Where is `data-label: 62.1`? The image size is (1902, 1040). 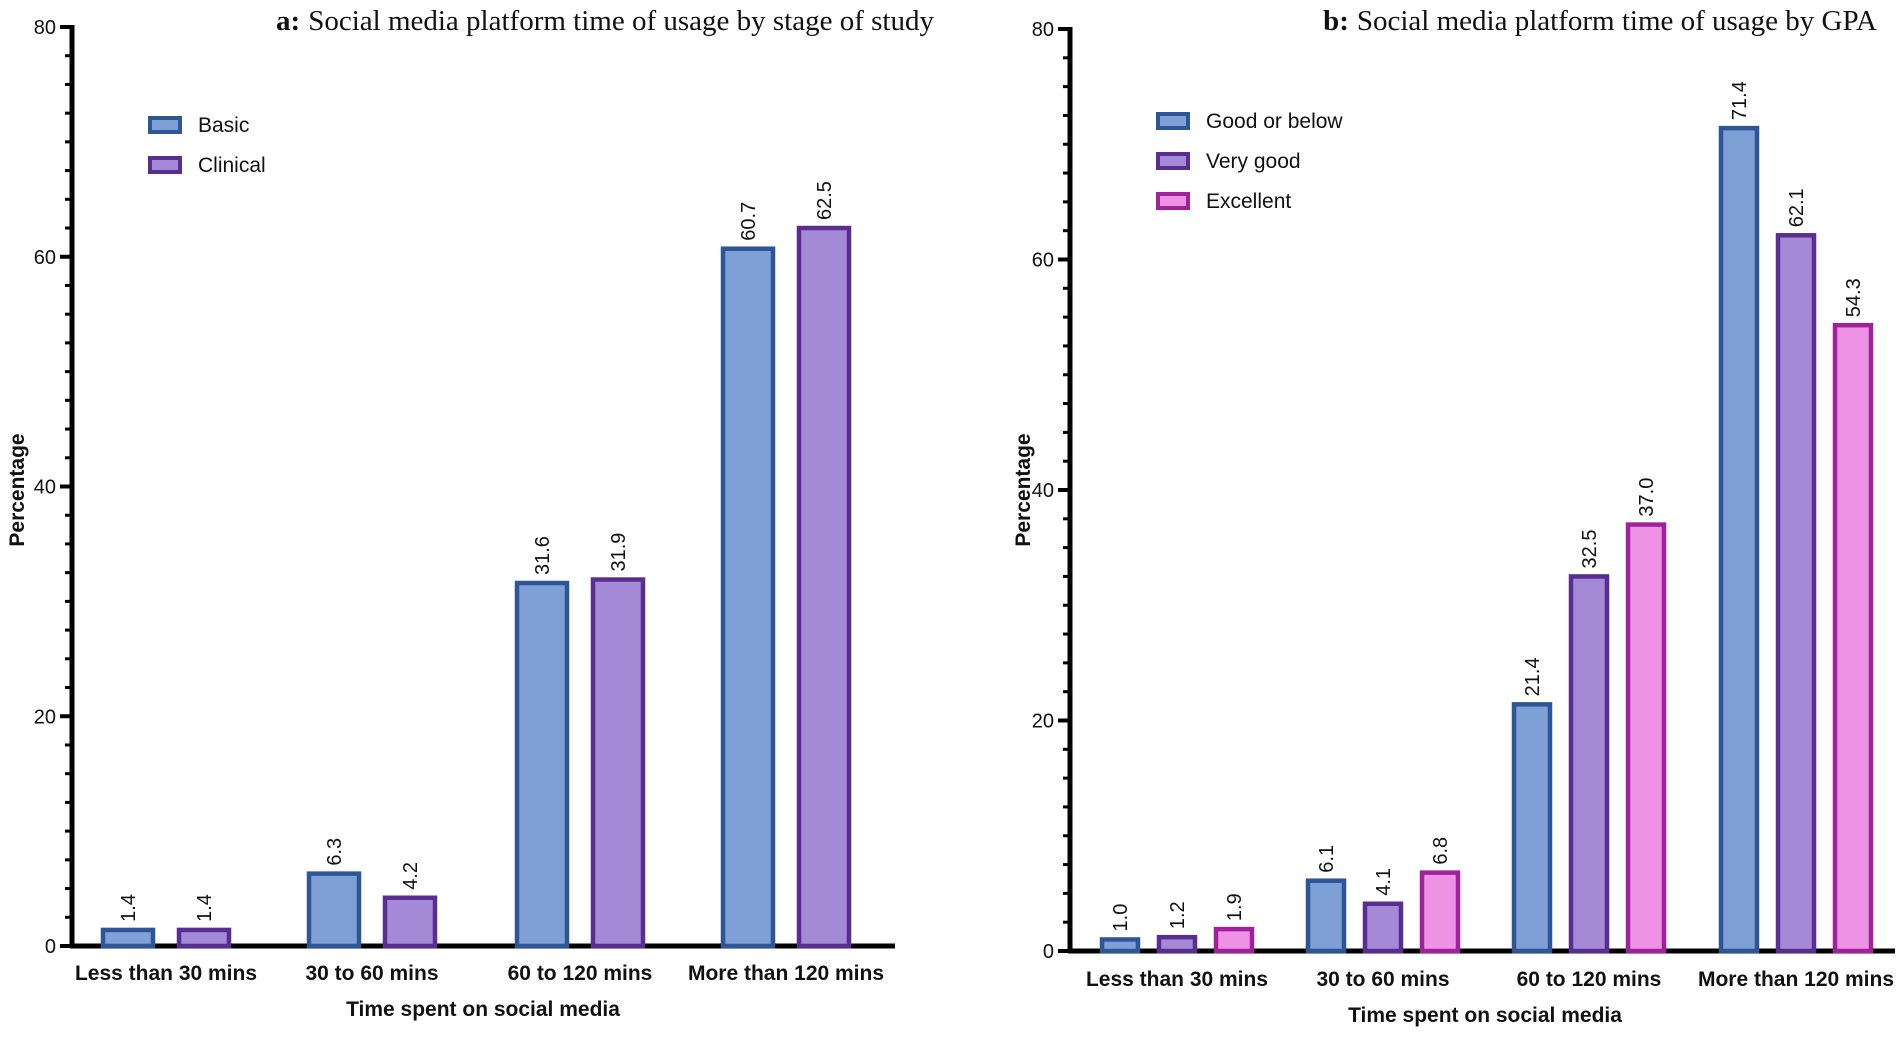
data-label: 62.1 is located at coordinates (1797, 207).